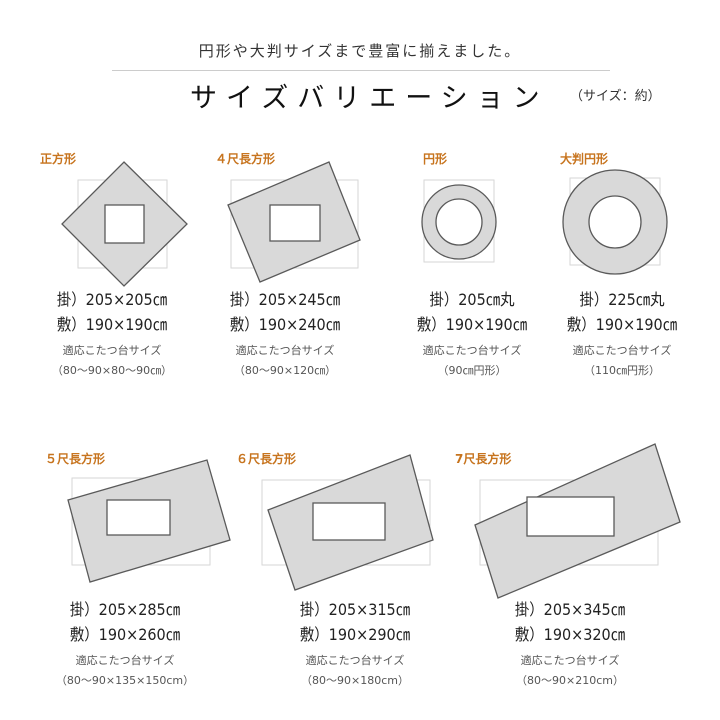 The width and height of the screenshot is (720, 720). Describe the element at coordinates (435, 159) in the screenshot. I see `shape-label: 円形` at that location.